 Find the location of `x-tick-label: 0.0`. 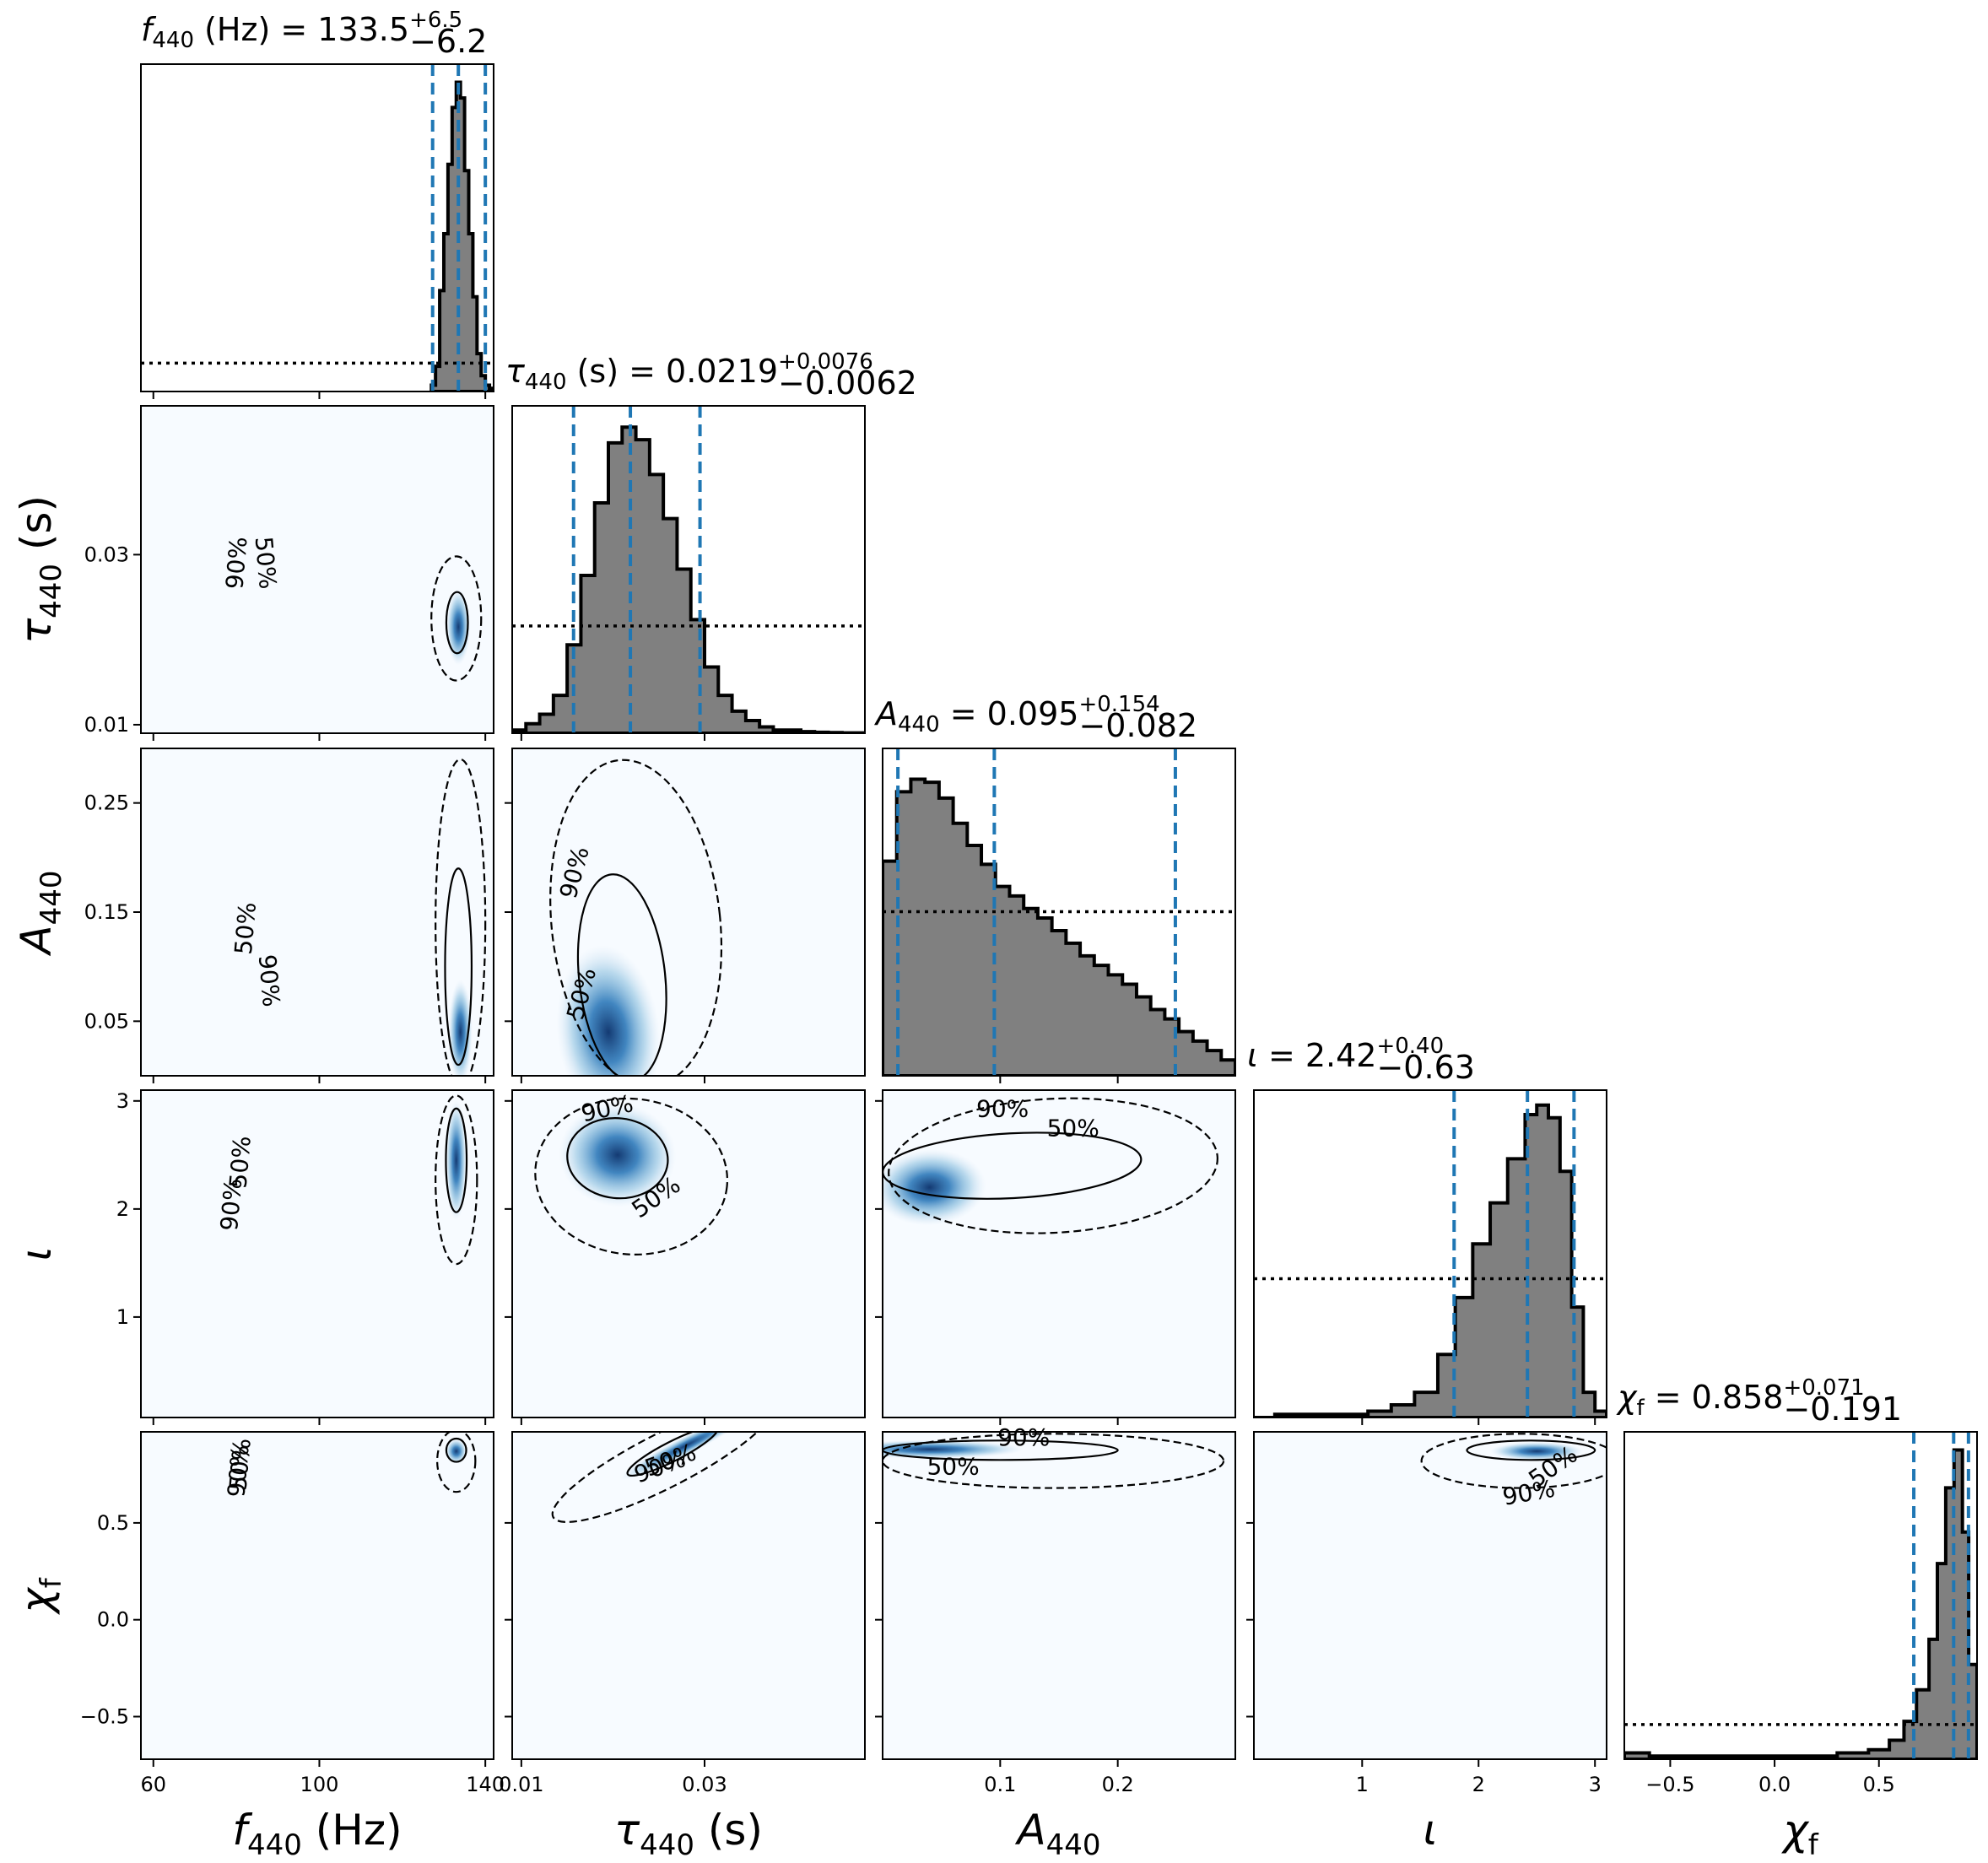

x-tick-label: 0.0 is located at coordinates (1774, 1784).